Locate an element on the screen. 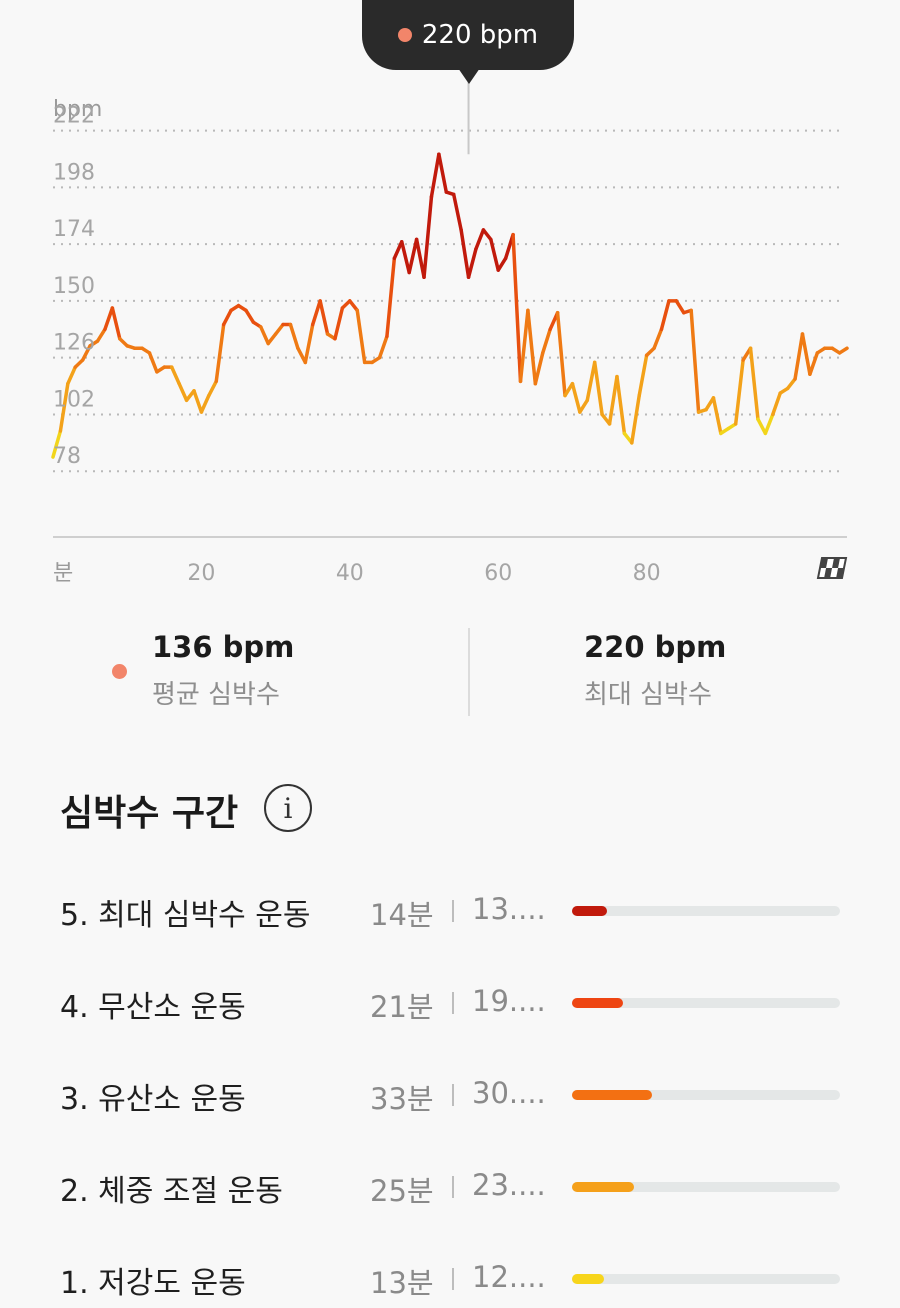  info-icon: i is located at coordinates (288, 808).